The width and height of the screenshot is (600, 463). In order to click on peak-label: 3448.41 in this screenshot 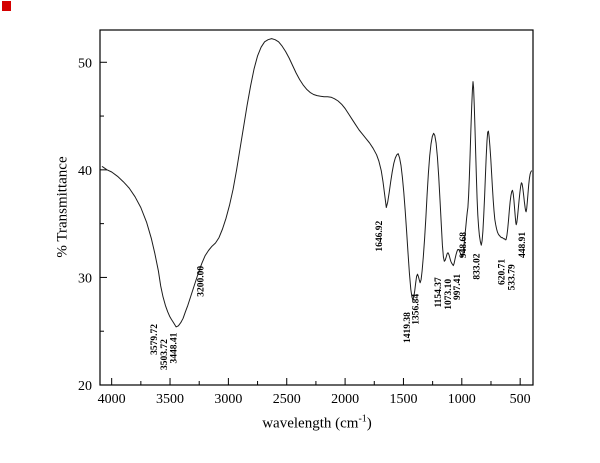, I will do `click(174, 347)`.